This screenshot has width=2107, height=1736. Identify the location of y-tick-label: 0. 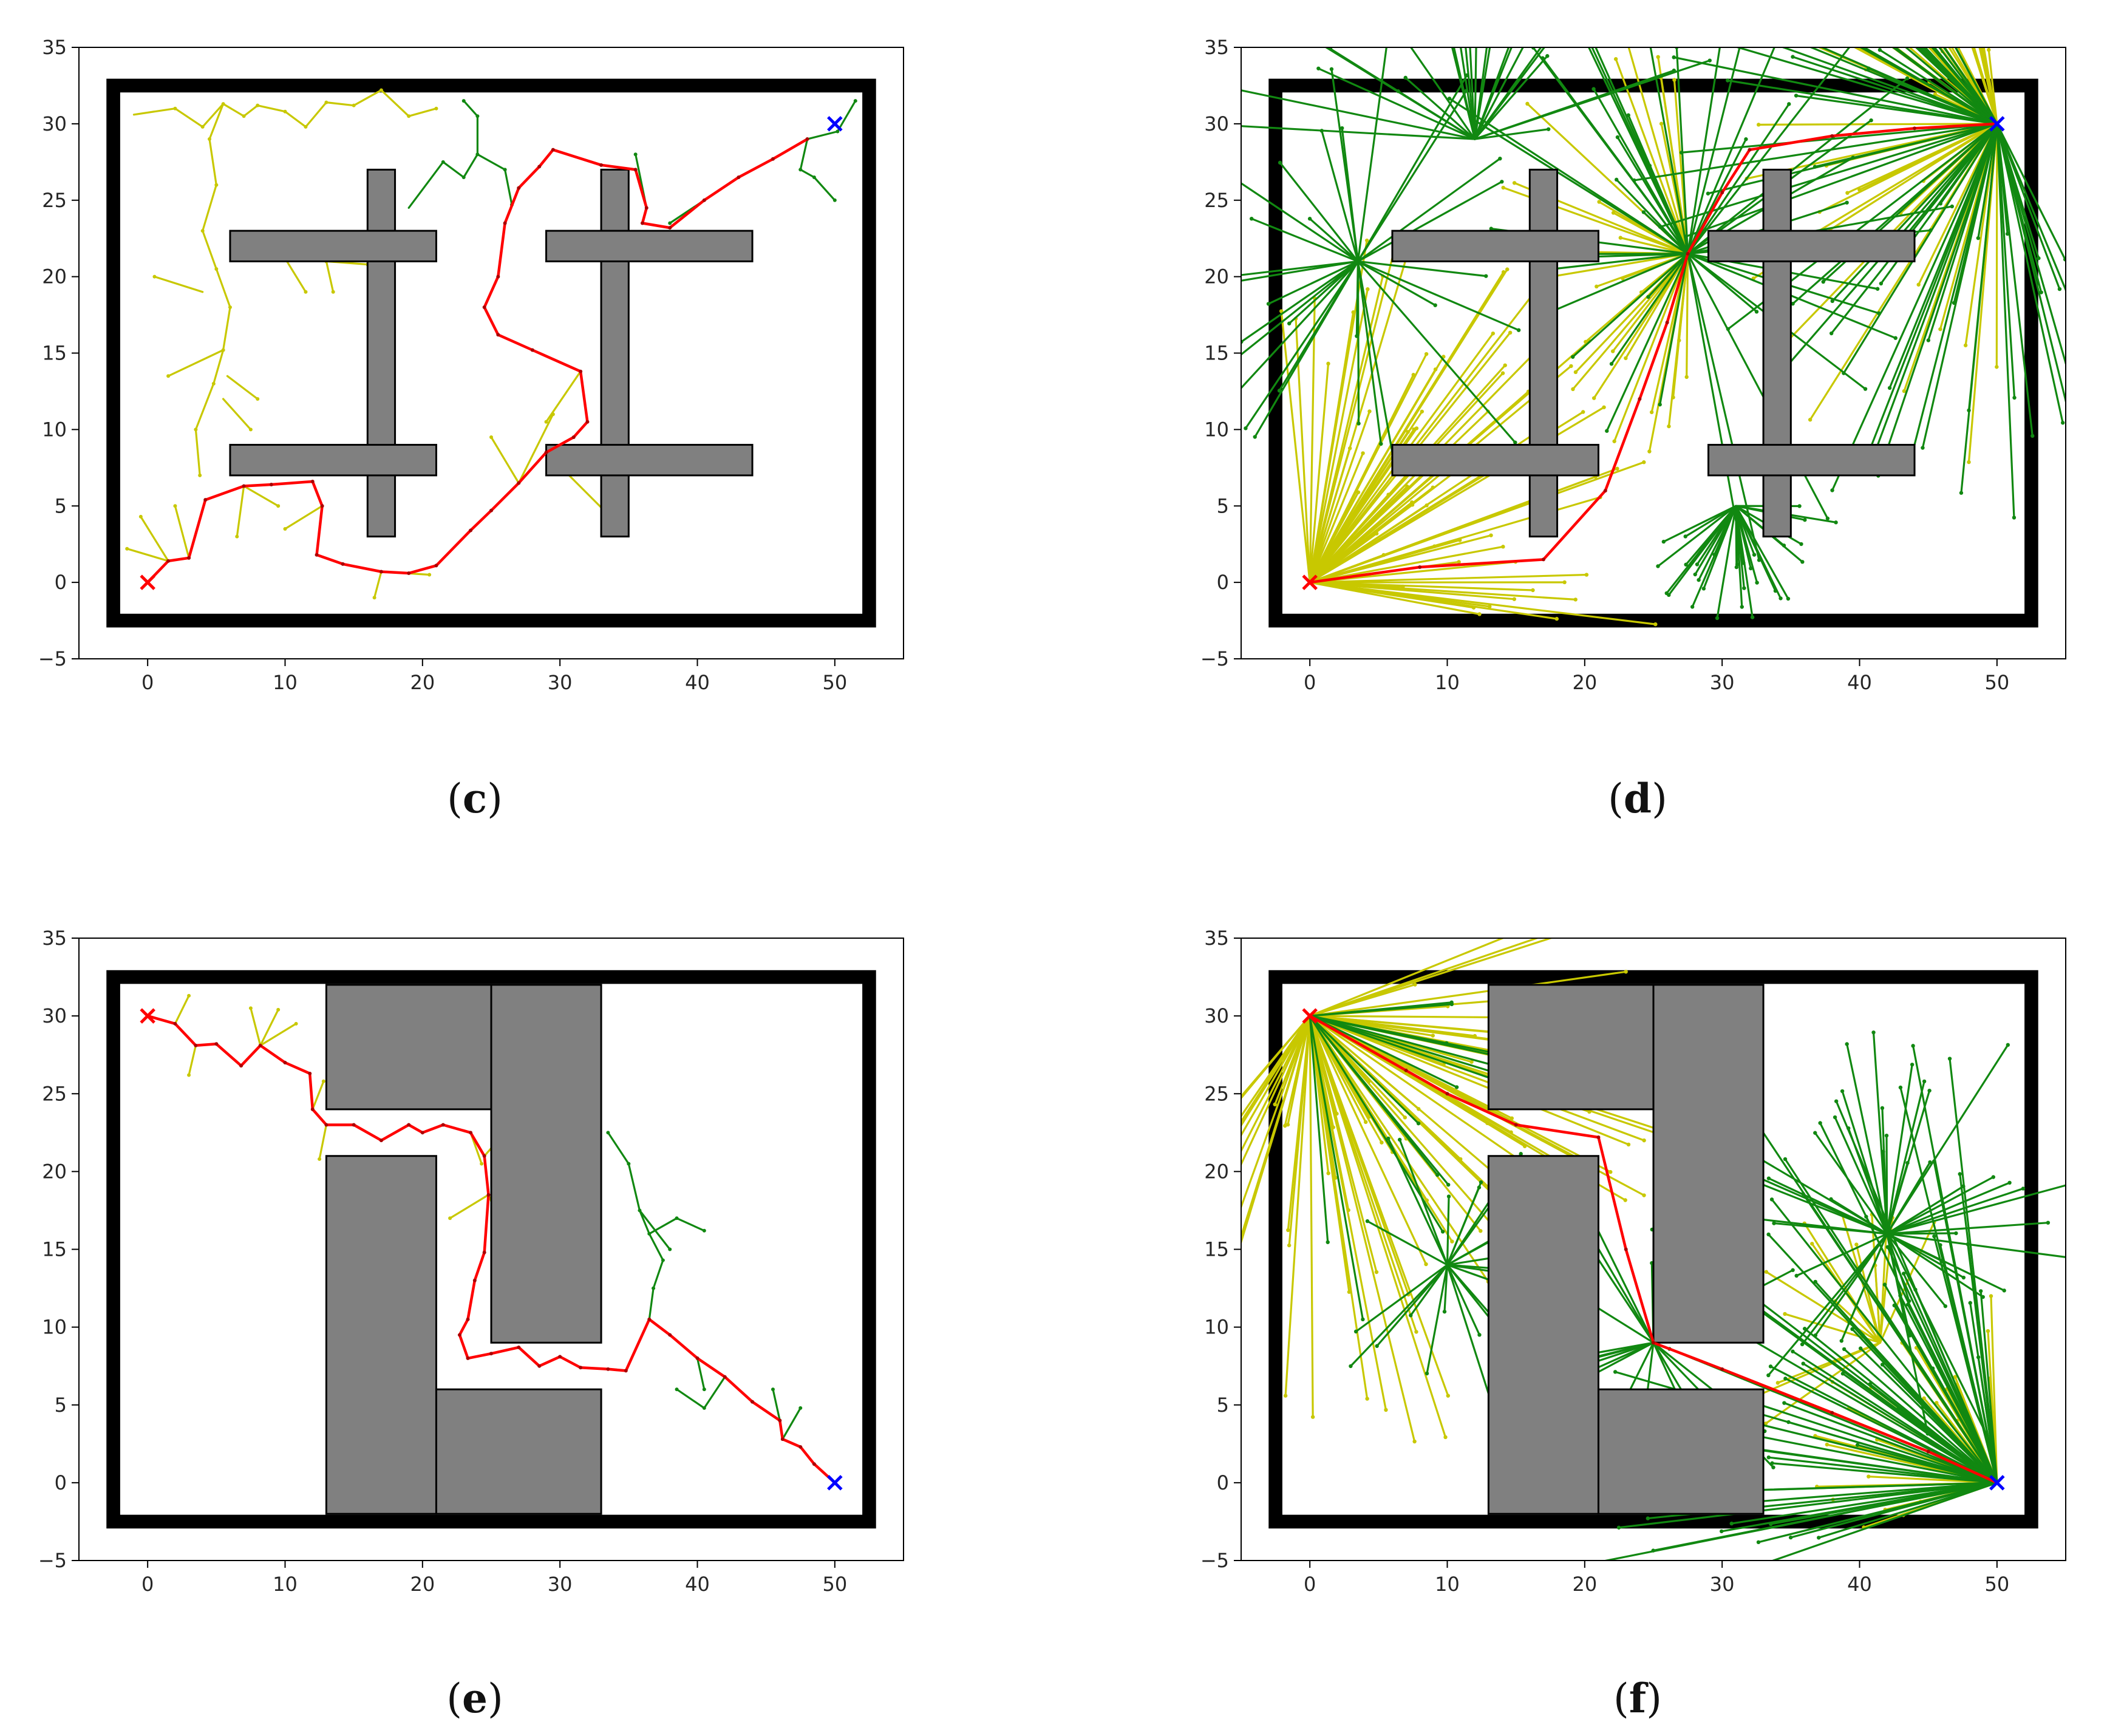
(61, 582).